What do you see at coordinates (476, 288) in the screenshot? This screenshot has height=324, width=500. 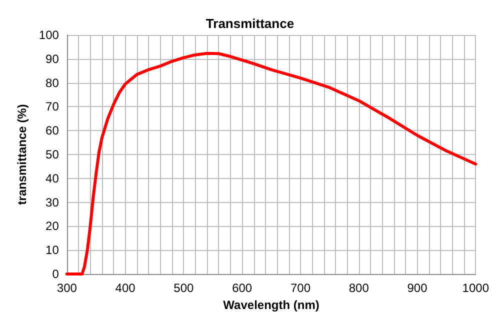 I see `x-tick-label: 1000` at bounding box center [476, 288].